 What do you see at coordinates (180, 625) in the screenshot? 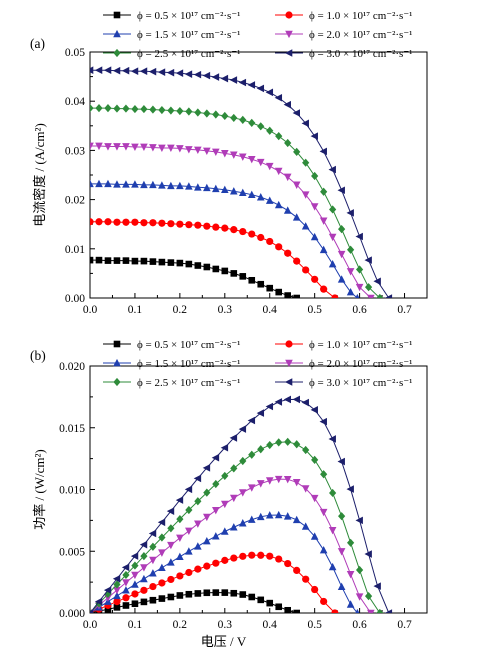
I see `x-tick-label: 0.2` at bounding box center [180, 625].